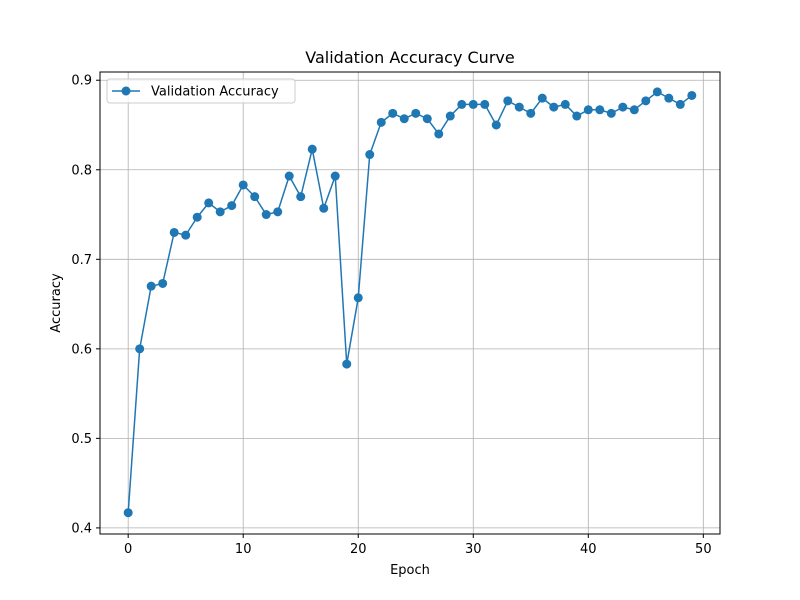  What do you see at coordinates (81, 349) in the screenshot?
I see `y-tick-label: 0.6` at bounding box center [81, 349].